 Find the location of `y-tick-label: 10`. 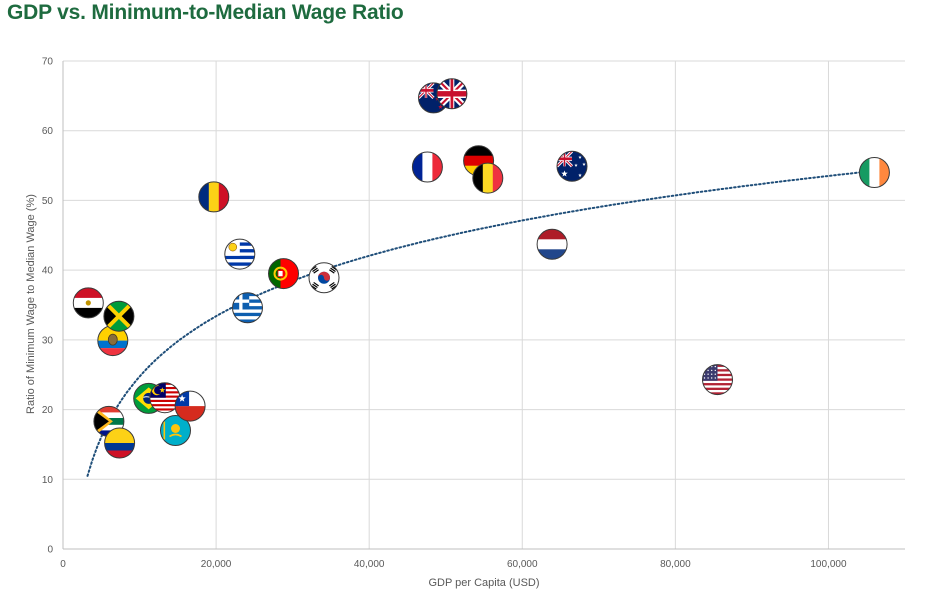

y-tick-label: 10 is located at coordinates (48, 480).